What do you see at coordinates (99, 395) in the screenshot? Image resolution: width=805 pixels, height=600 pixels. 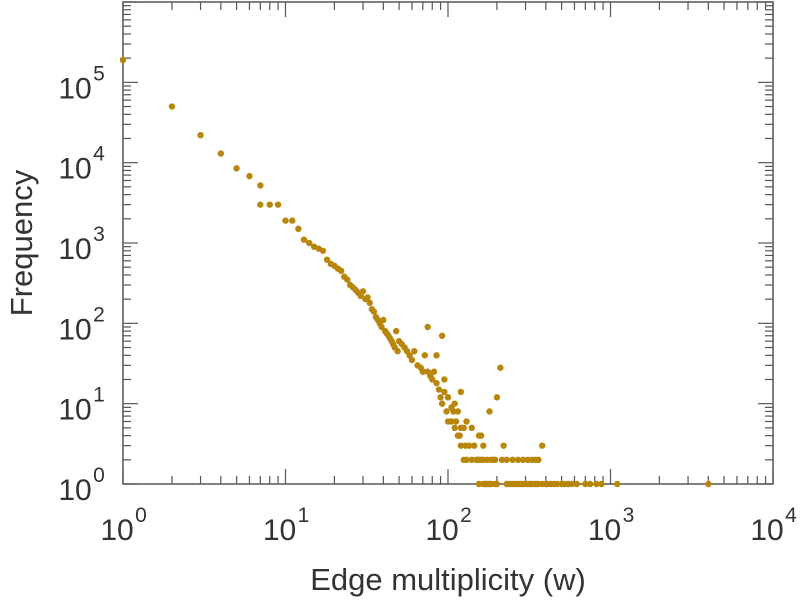 I see `y-tick-label-exp: 1` at bounding box center [99, 395].